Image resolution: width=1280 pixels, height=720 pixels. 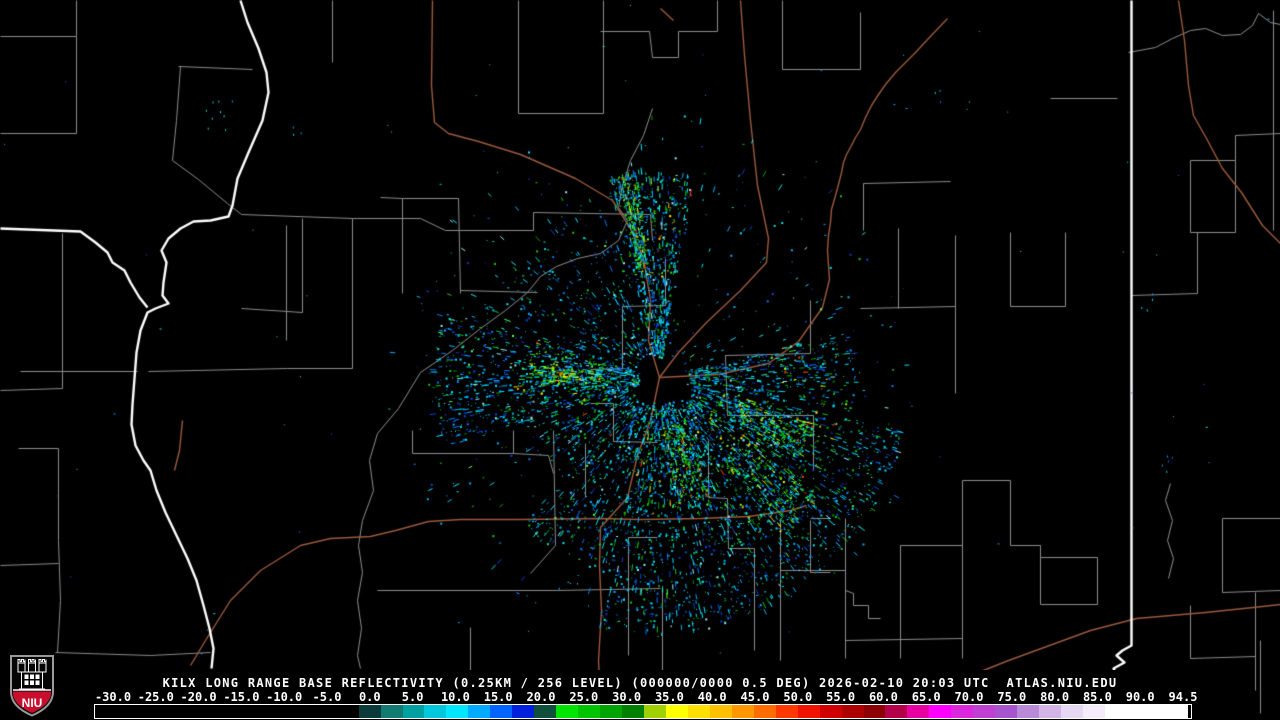 I want to click on colorbar-label: -30.0, so click(x=113, y=697).